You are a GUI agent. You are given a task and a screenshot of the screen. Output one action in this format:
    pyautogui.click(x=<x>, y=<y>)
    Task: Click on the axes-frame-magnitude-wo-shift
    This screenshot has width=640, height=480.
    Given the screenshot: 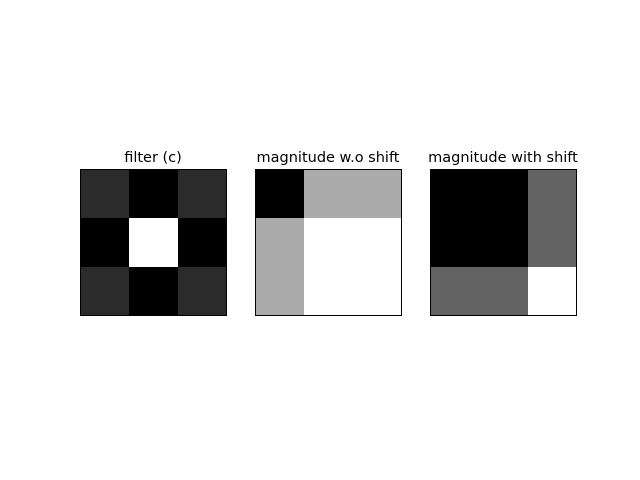 What is the action you would take?
    pyautogui.click(x=328, y=242)
    